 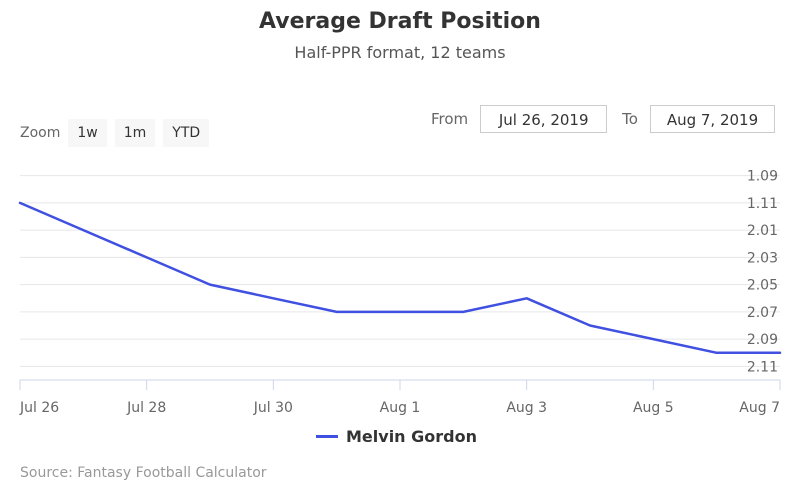 What do you see at coordinates (762, 286) in the screenshot?
I see `y-tick-label: 2.05` at bounding box center [762, 286].